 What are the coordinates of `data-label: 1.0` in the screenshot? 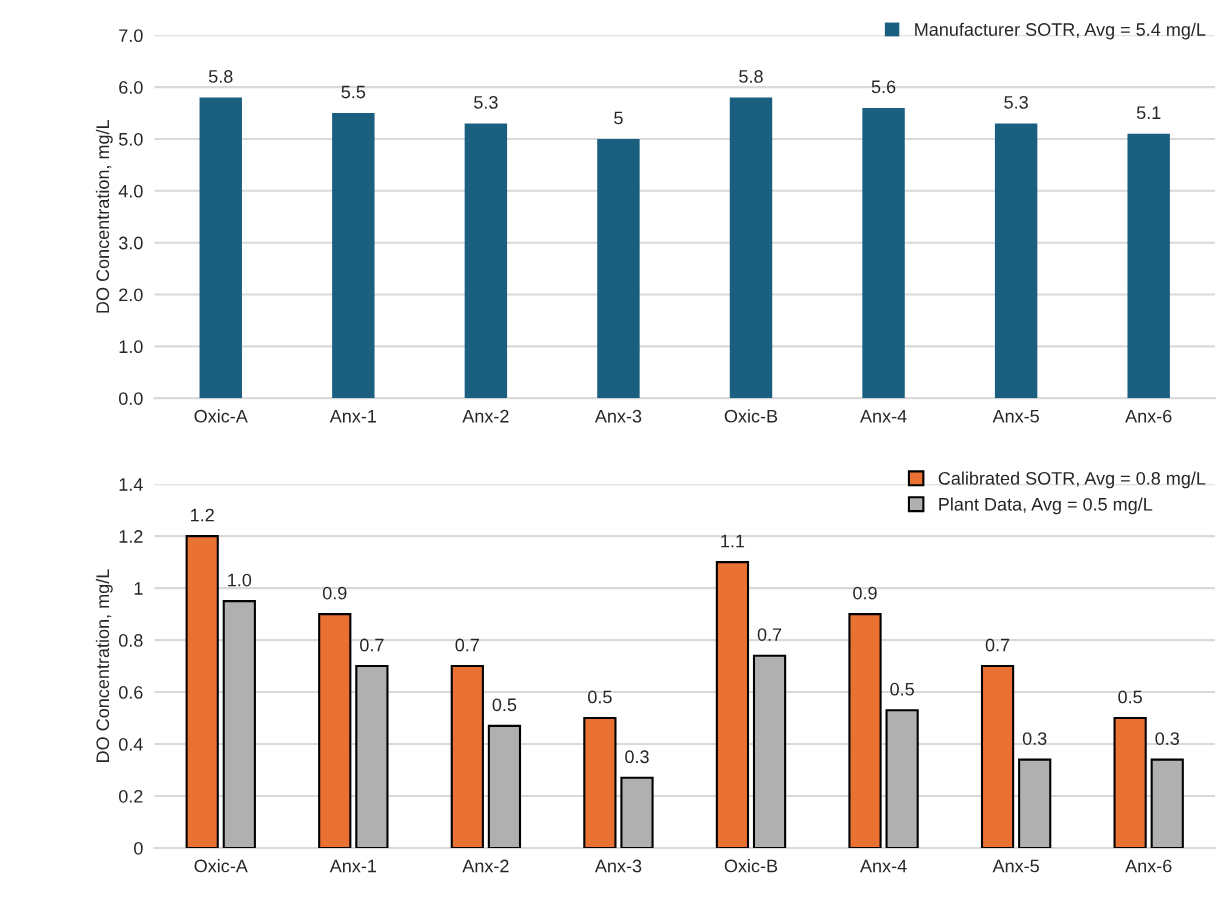 It's located at (240, 580).